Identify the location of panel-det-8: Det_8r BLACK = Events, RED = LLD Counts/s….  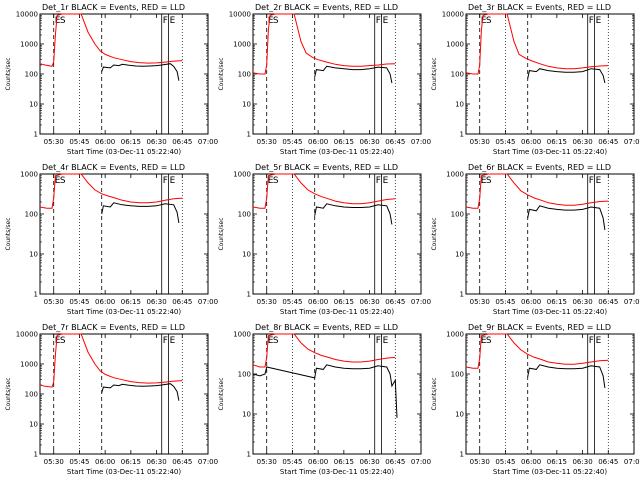
(324, 399).